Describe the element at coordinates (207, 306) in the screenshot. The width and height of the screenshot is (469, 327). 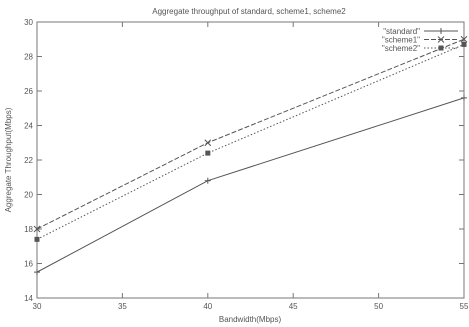
I see `x-tick-label: 40` at that location.